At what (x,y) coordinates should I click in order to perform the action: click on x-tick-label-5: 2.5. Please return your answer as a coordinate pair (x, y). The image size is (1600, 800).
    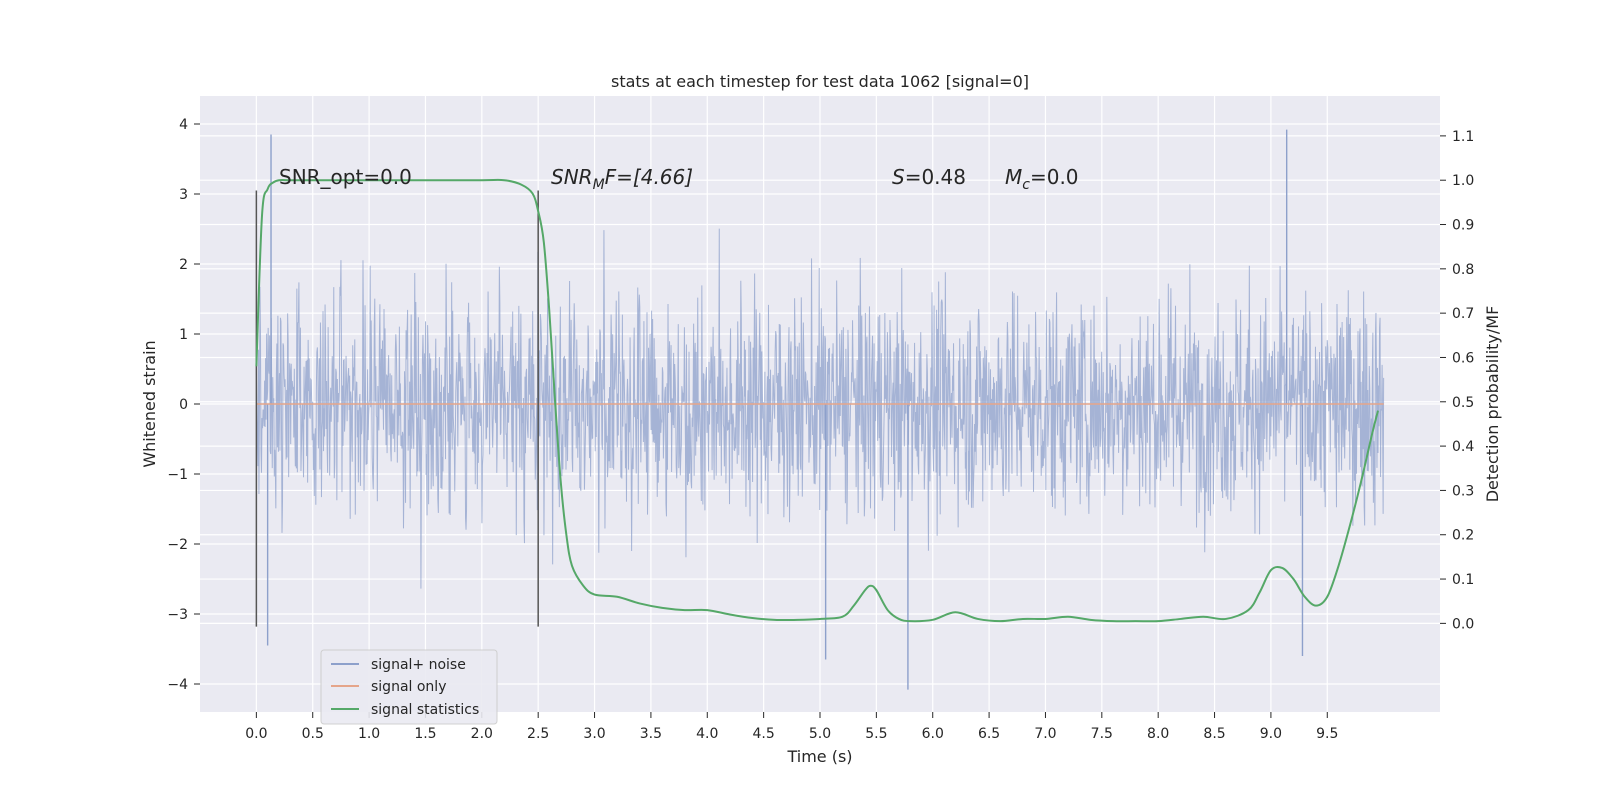
    Looking at the image, I should click on (538, 734).